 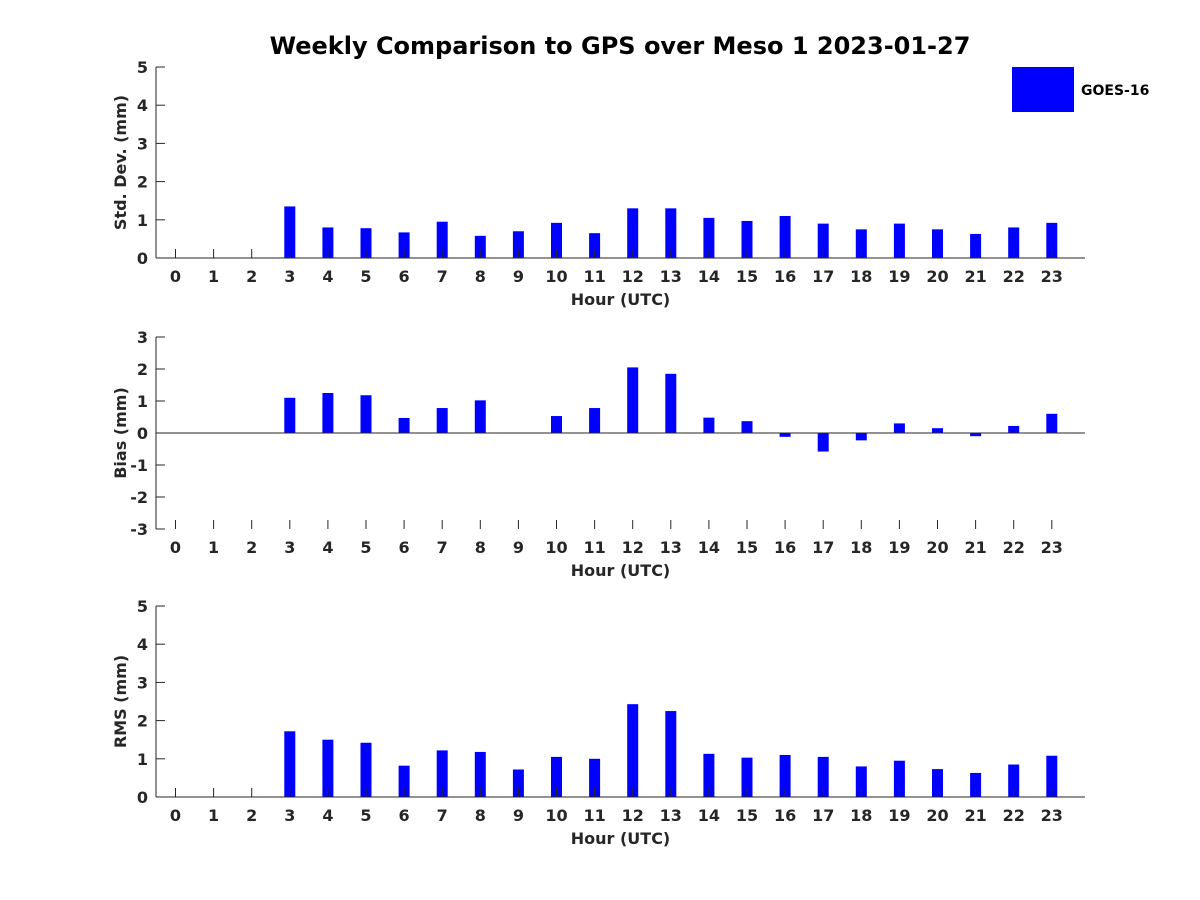 I want to click on legend-label: GOES-16, so click(x=1115, y=91).